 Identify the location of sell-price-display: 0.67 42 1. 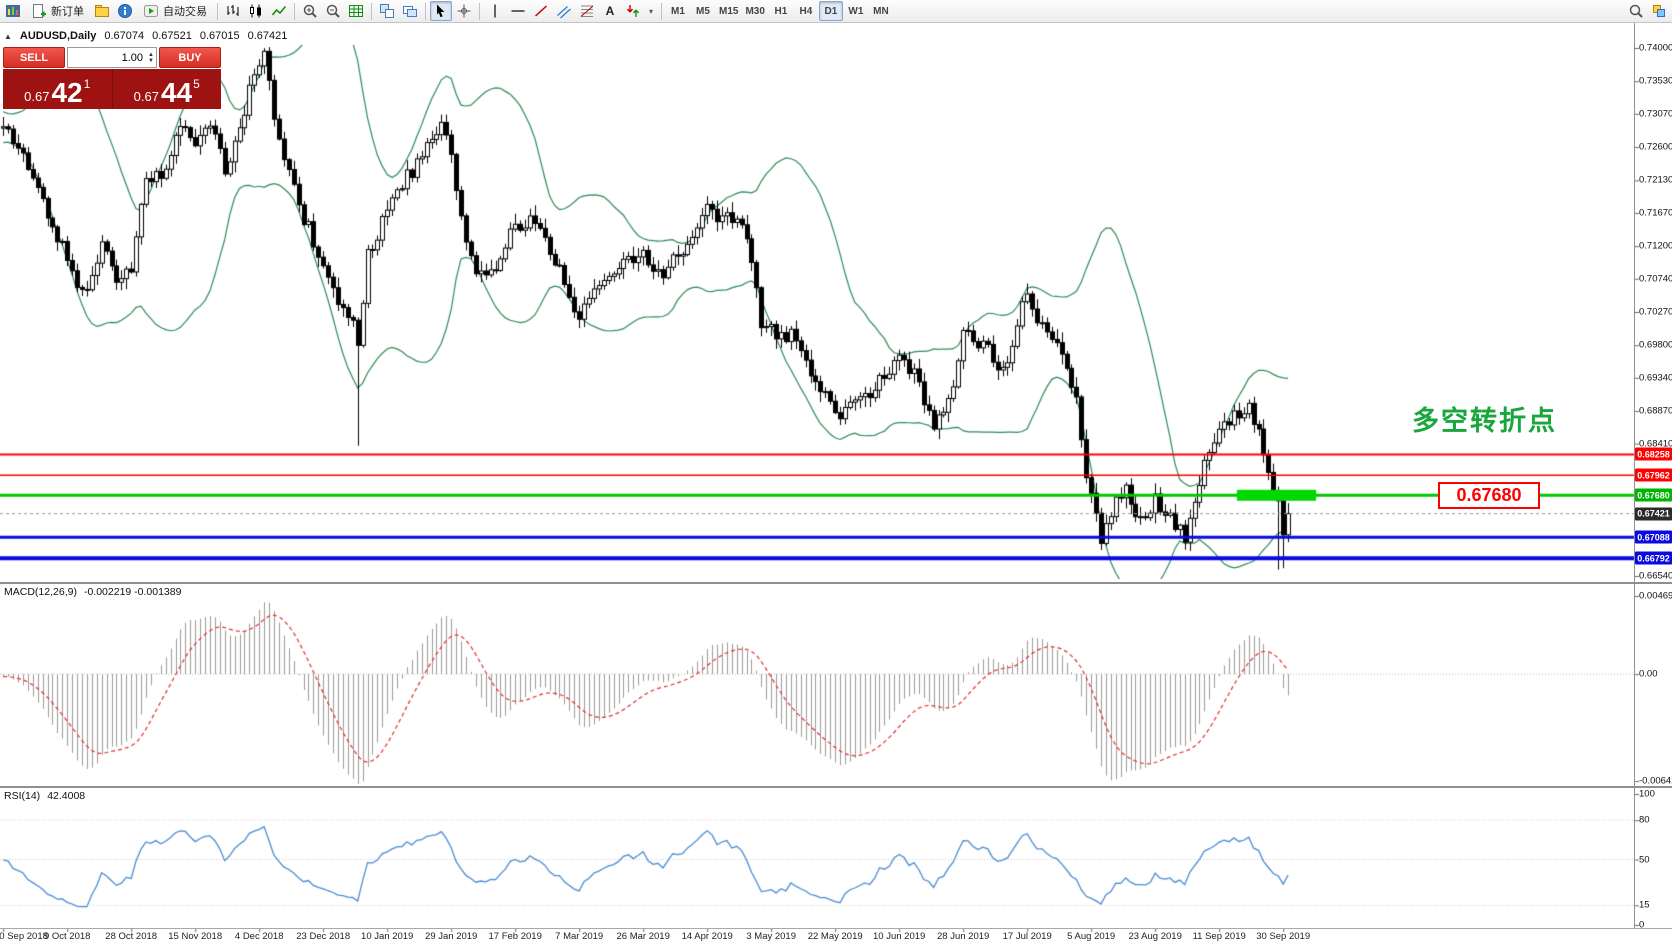
(58, 89).